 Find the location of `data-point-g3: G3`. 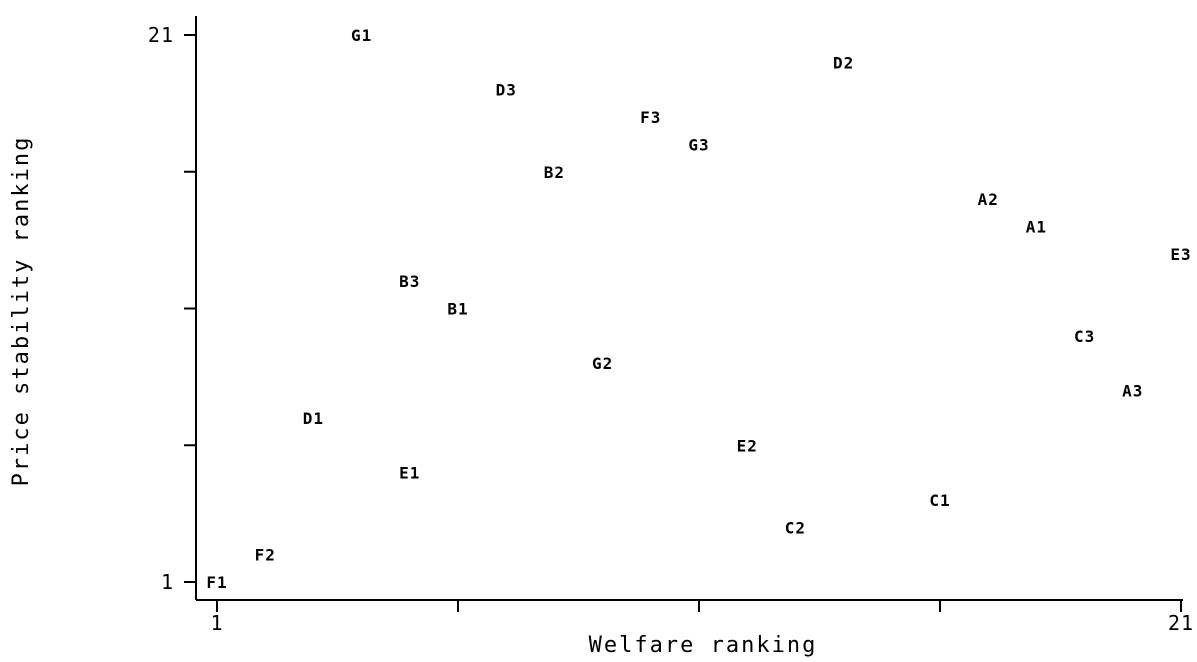

data-point-g3: G3 is located at coordinates (698, 144).